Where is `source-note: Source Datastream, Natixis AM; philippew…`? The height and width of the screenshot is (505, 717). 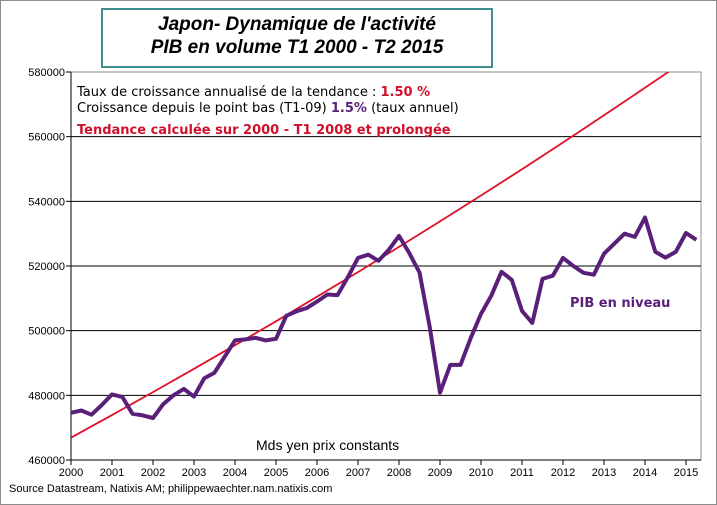 source-note: Source Datastream, Natixis AM; philippew… is located at coordinates (171, 489).